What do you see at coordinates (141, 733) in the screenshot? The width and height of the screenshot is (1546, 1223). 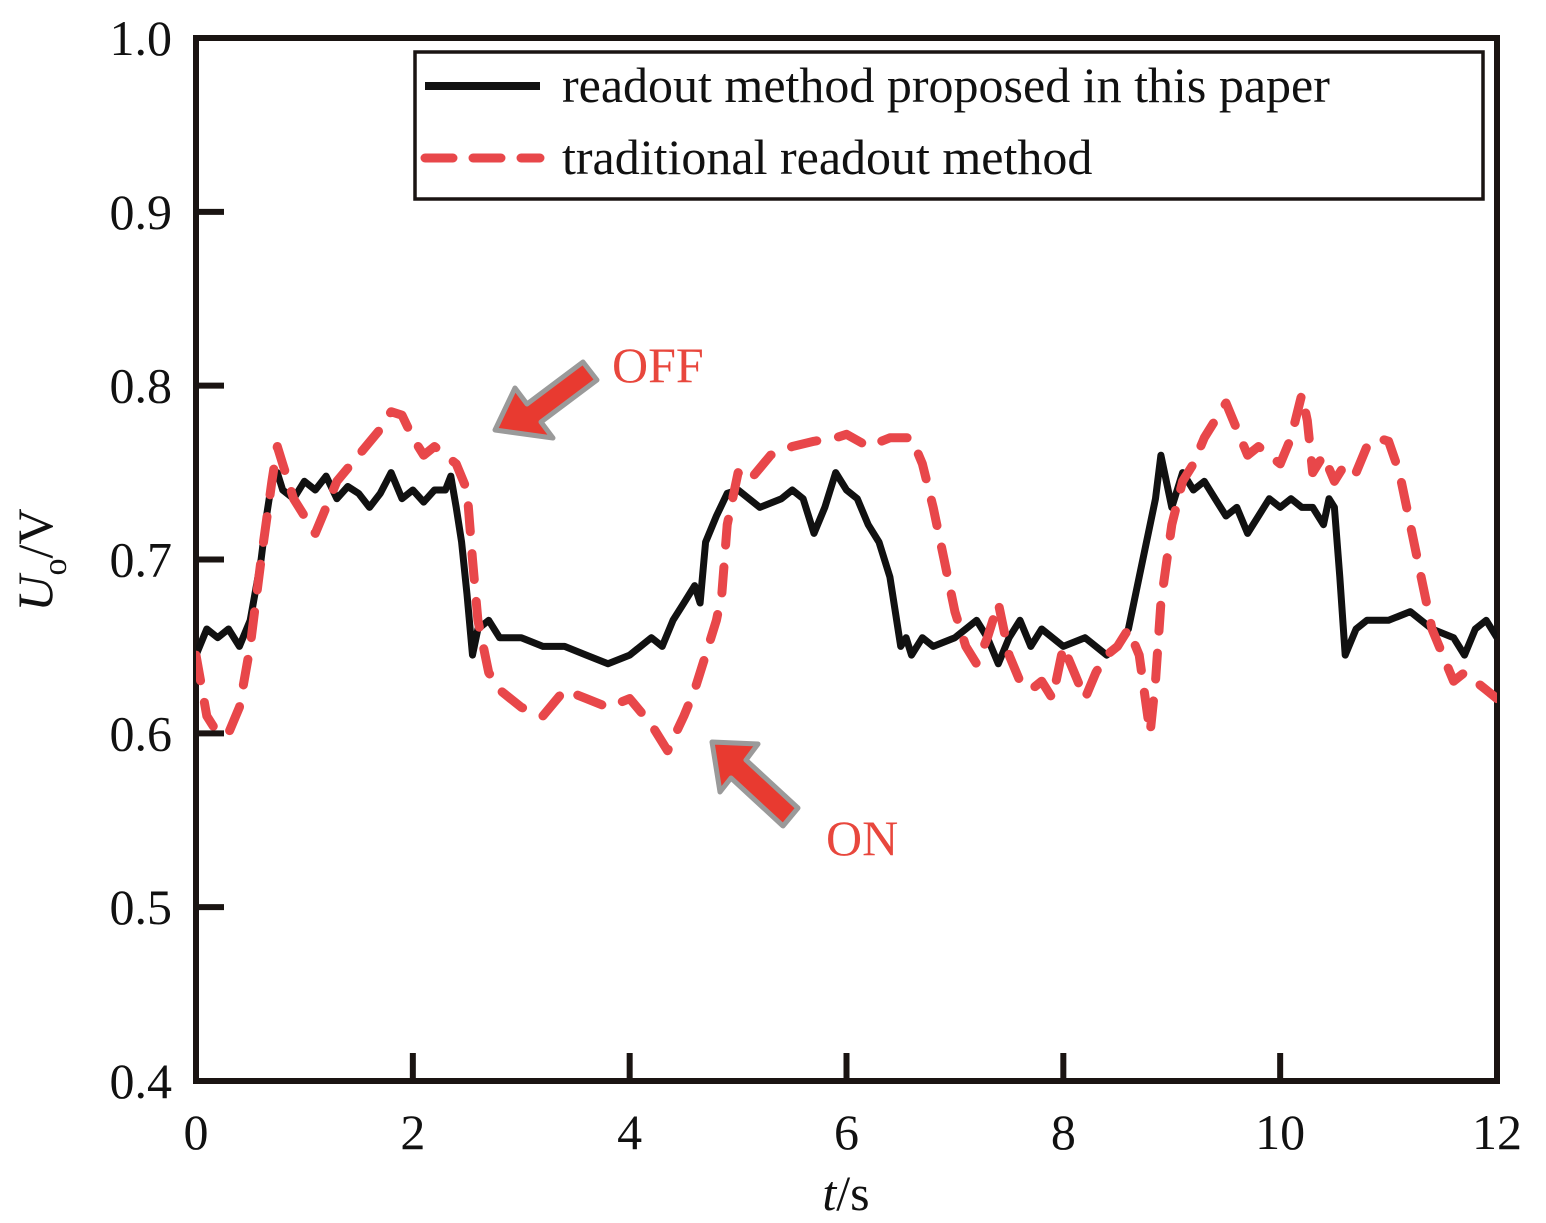 I see `y-tick-label: 0.6` at bounding box center [141, 733].